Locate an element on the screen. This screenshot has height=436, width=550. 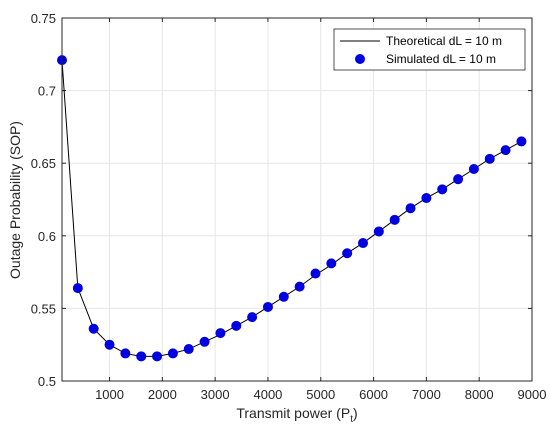
x-tick-labels: 1000 2000 3000 4000 5000 6000 7000 8000 9000 is located at coordinates (320, 394).